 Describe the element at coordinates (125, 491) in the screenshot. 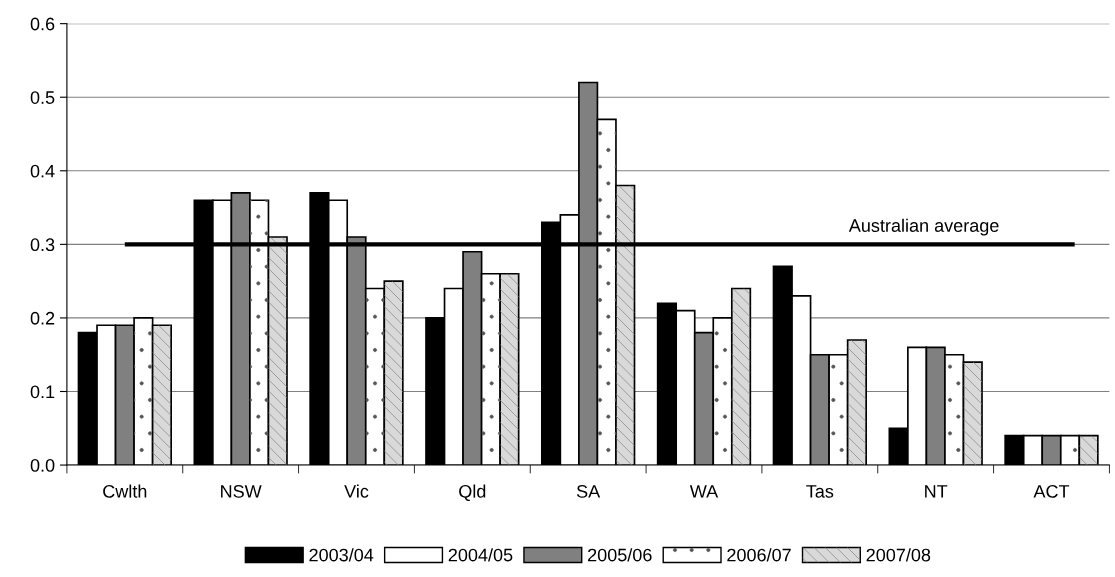

I see `x-tick-label: Cwlth` at that location.